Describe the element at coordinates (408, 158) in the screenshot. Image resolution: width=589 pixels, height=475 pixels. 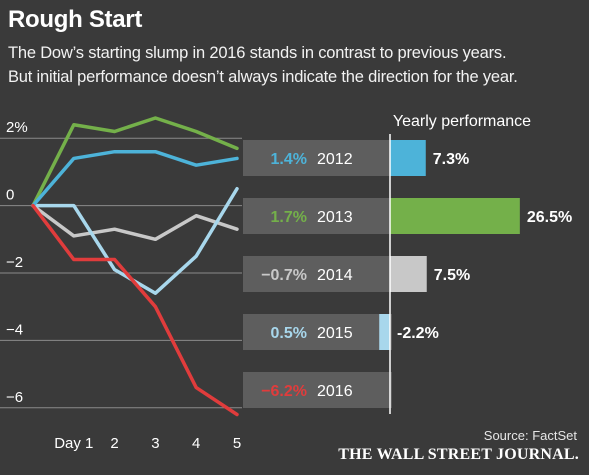
I see `yearly-bar-2012` at that location.